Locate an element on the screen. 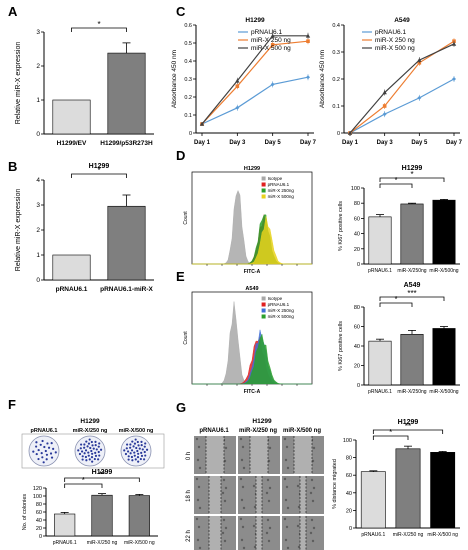 The image size is (468, 550). G_bar-bar is located at coordinates (373, 500).